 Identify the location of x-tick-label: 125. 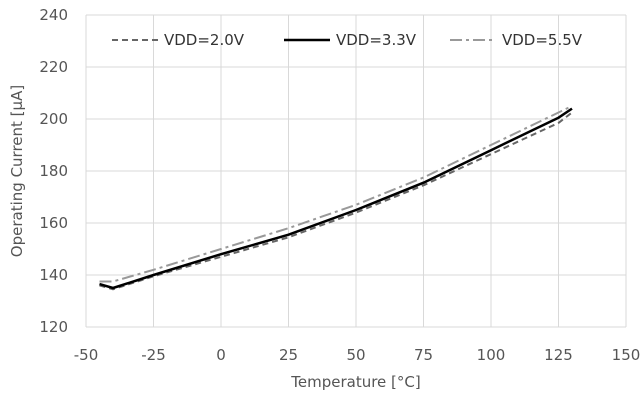
(558, 355).